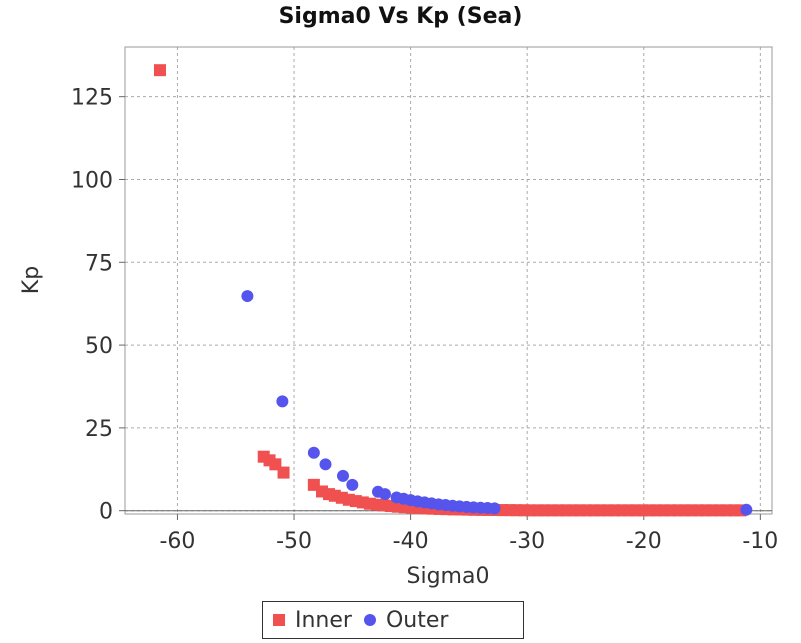  I want to click on y-tick-label: 100, so click(92, 180).